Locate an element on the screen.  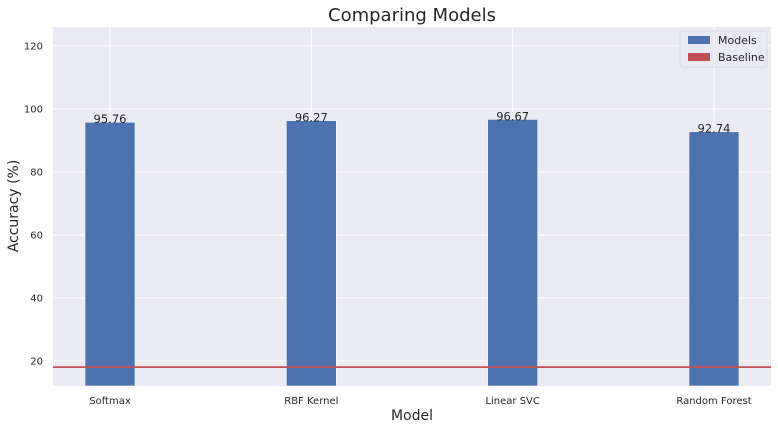
data-label: 92.74 is located at coordinates (714, 129).